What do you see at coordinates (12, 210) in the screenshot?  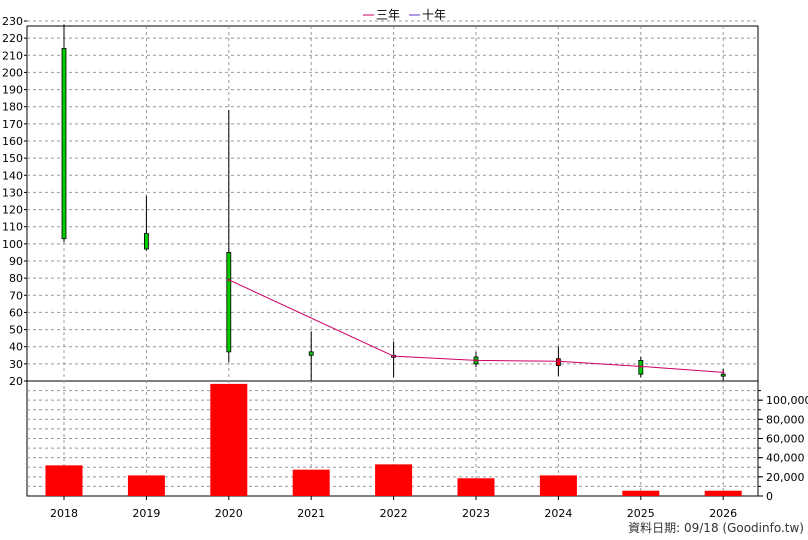 I see `price-tick-label: 120` at bounding box center [12, 210].